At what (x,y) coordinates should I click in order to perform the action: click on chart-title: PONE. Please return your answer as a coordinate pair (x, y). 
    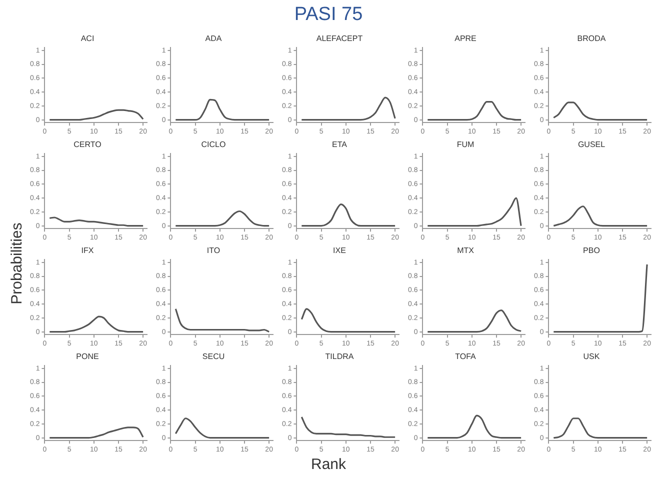
    Looking at the image, I should click on (87, 357).